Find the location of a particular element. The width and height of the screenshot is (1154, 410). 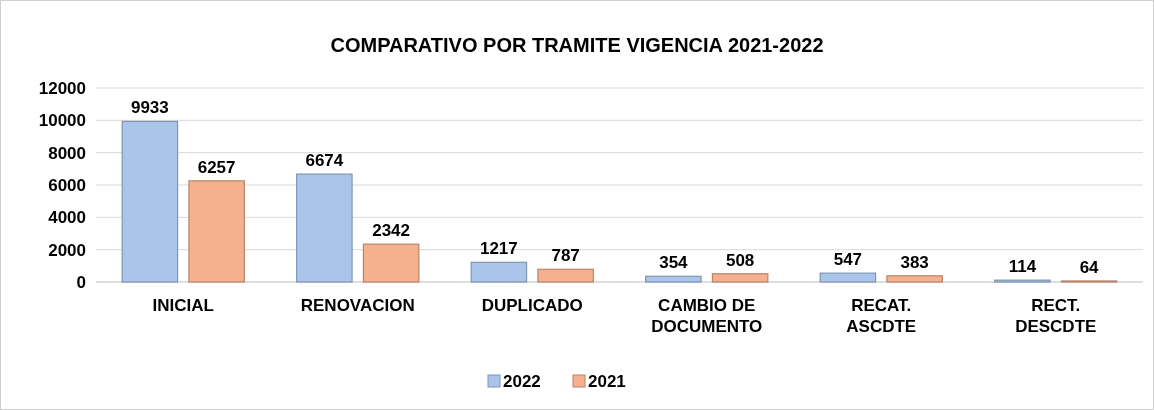

legend-label: 2022 is located at coordinates (522, 381).